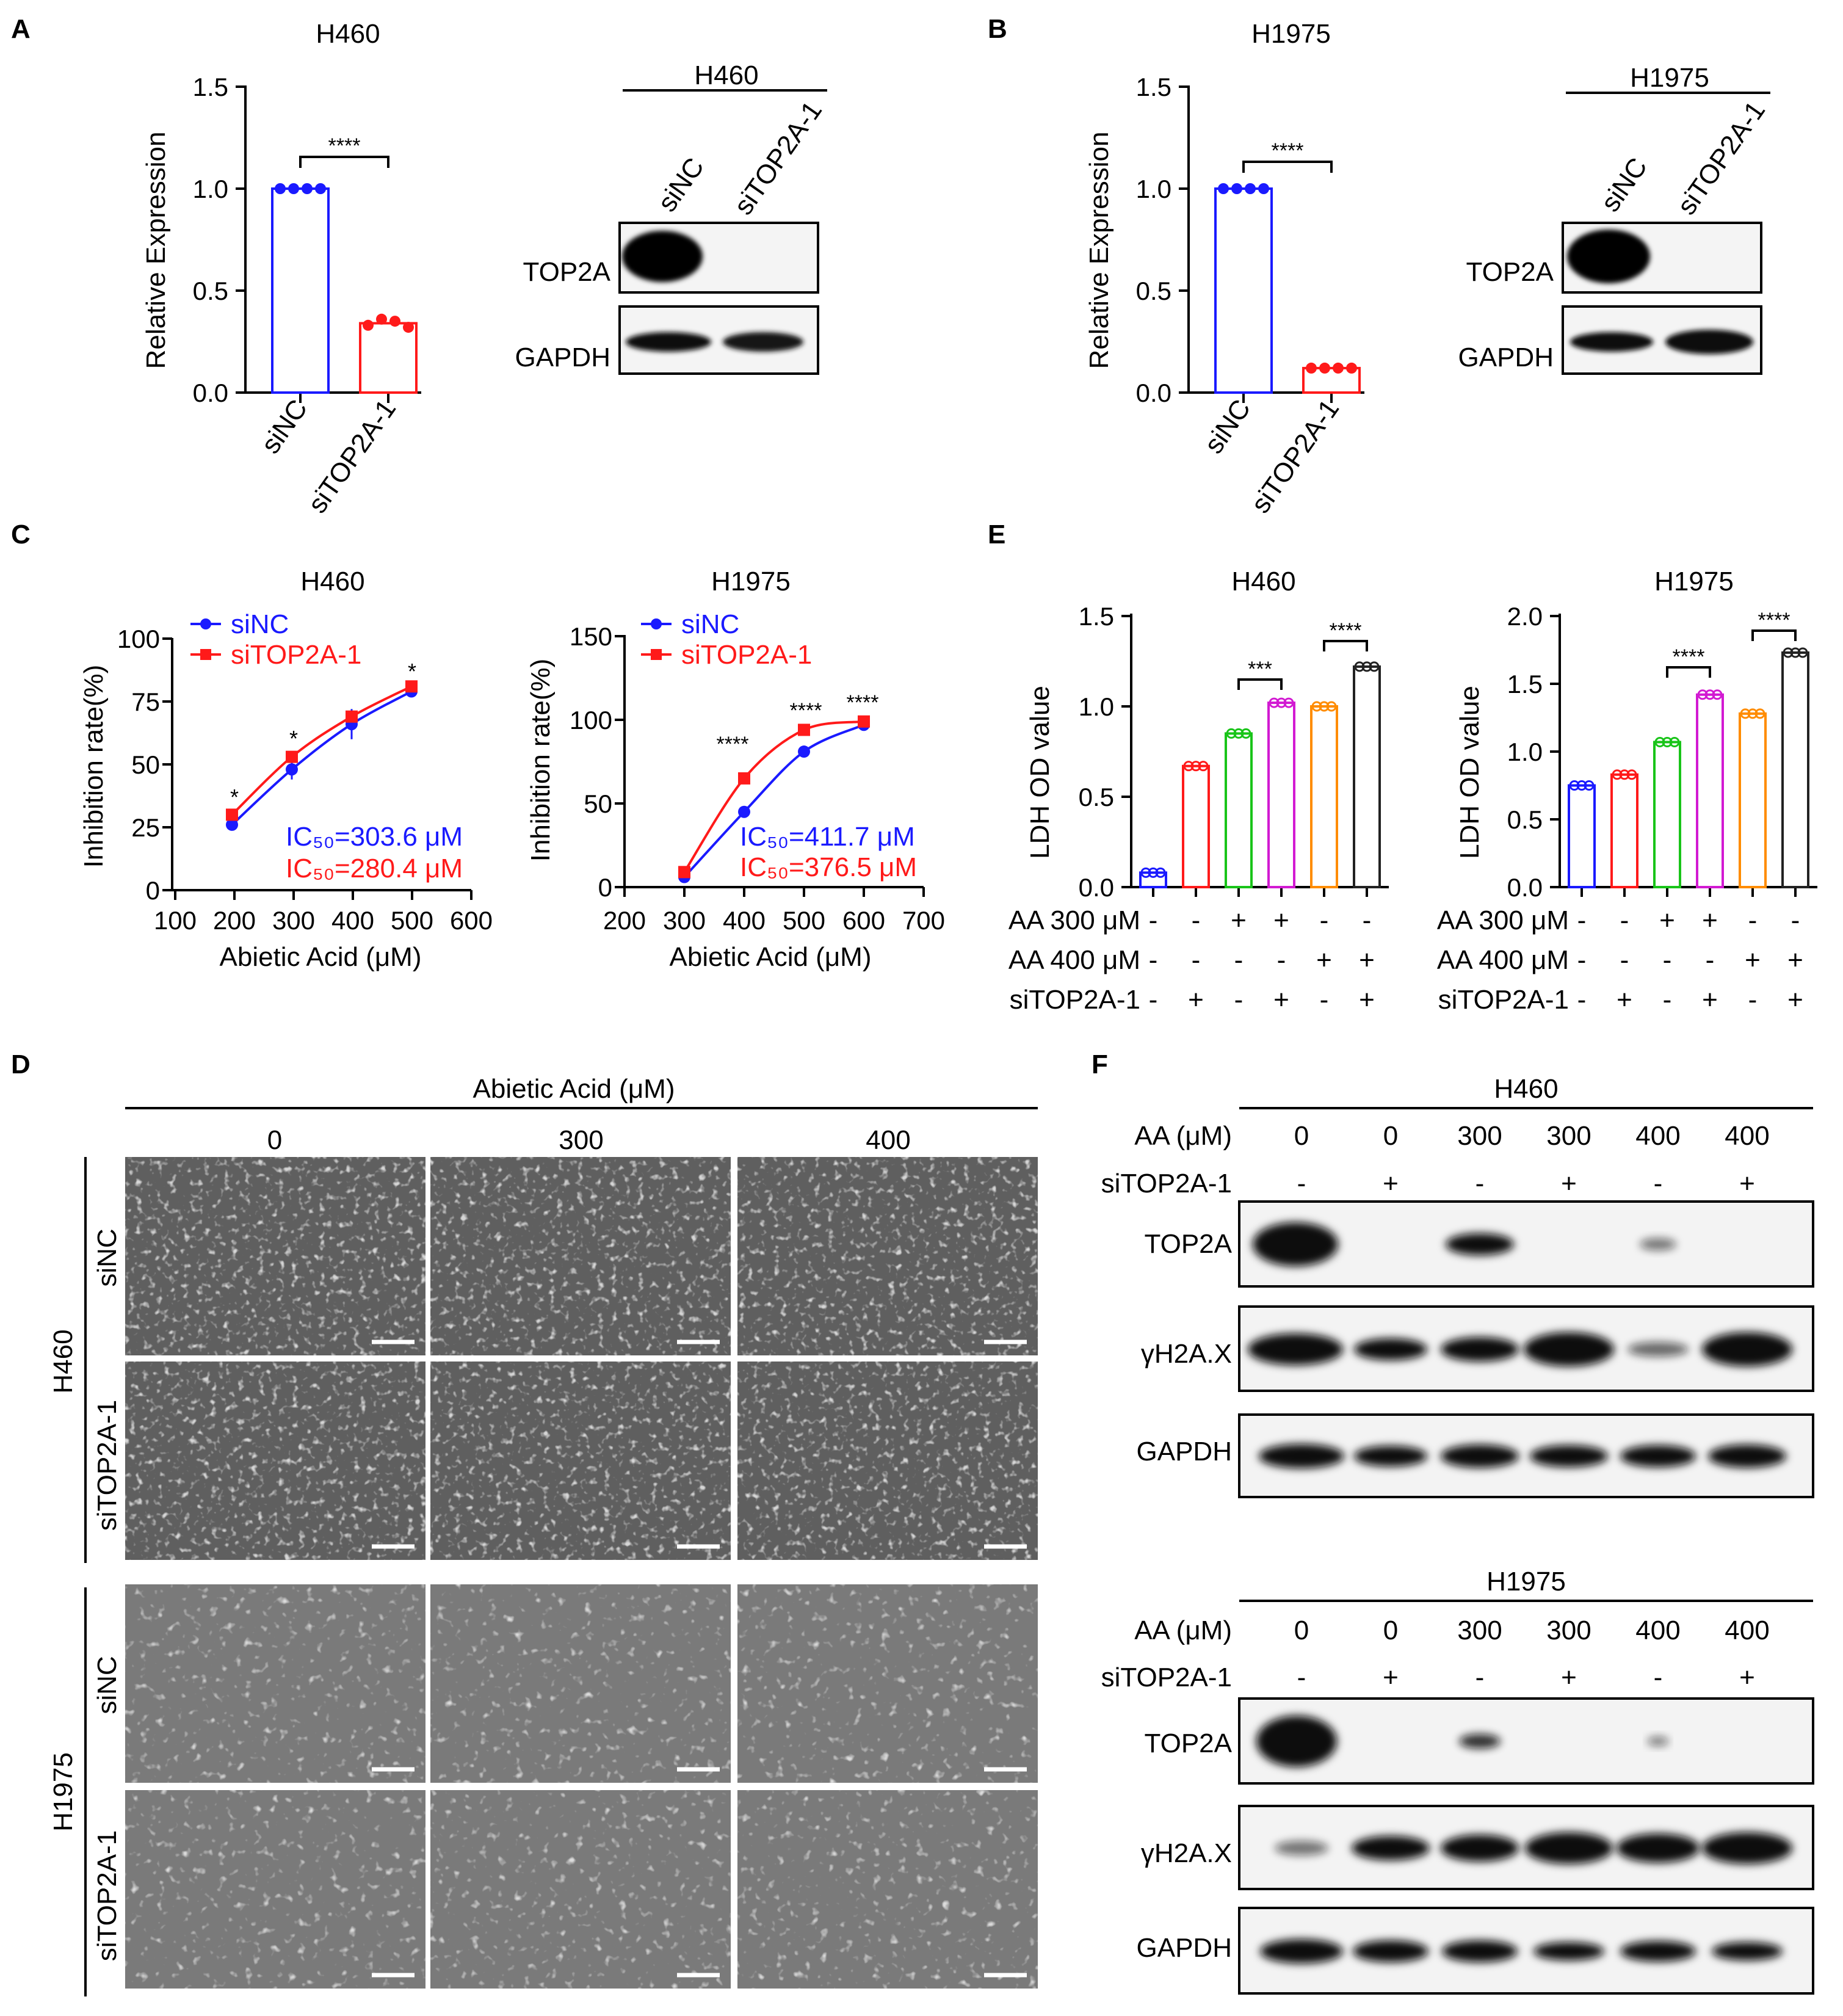  I want to click on significance-label: ****, so click(863, 702).